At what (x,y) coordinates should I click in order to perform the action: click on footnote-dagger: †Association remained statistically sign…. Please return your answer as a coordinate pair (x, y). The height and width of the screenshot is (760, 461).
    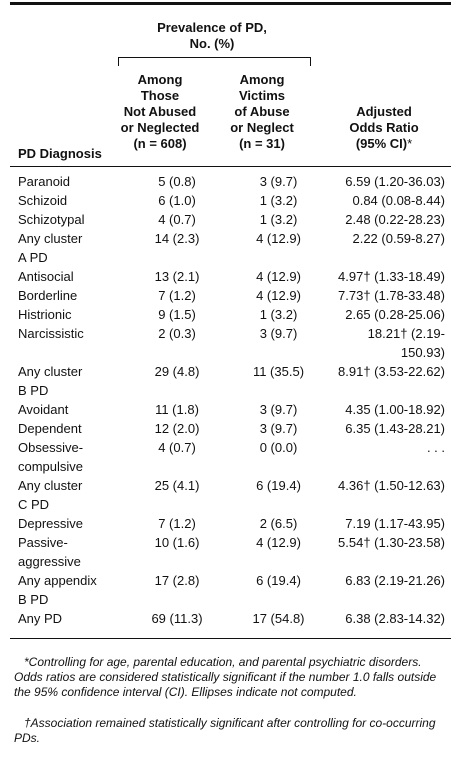
    Looking at the image, I should click on (225, 730).